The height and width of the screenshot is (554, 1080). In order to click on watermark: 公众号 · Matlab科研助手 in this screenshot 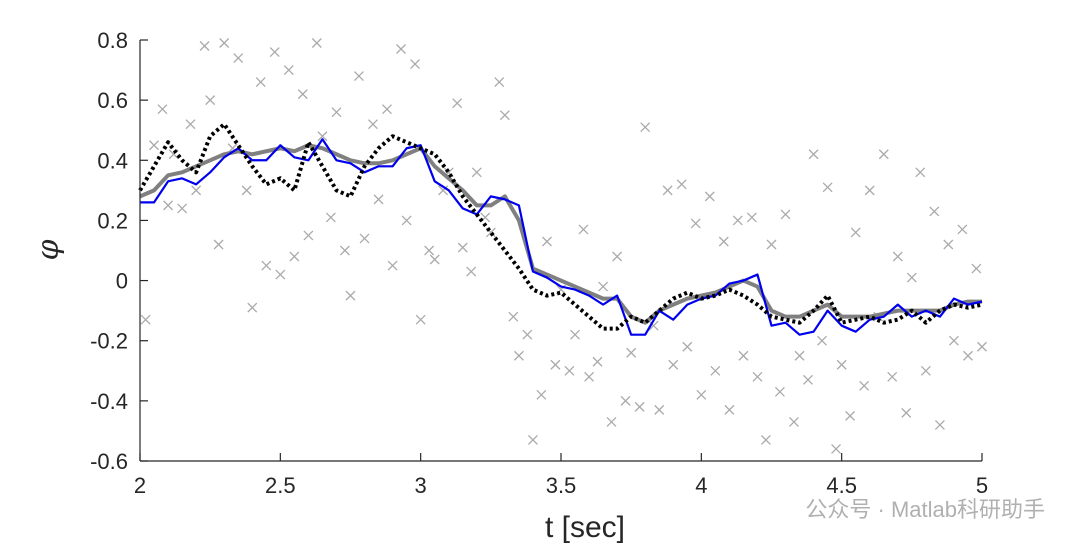, I will do `click(925, 509)`.